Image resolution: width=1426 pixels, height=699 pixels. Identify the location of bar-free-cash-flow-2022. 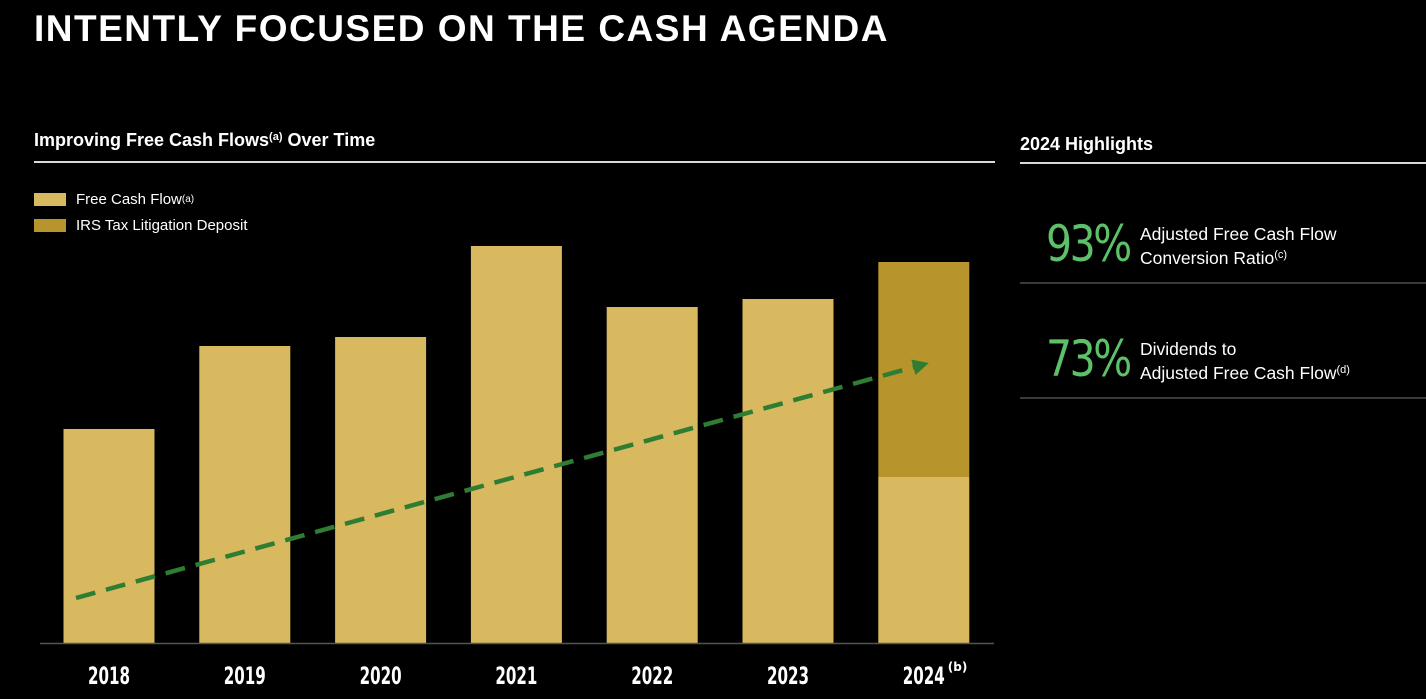
(652, 475).